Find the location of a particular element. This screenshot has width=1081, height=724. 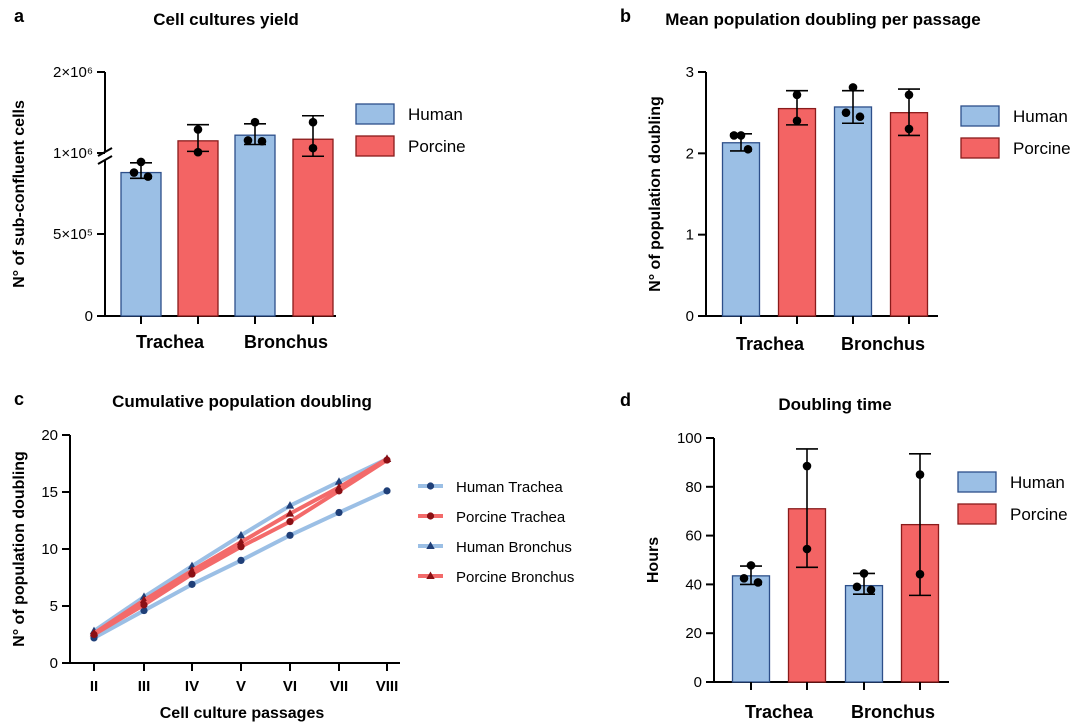

panel-letter: a is located at coordinates (19, 16).